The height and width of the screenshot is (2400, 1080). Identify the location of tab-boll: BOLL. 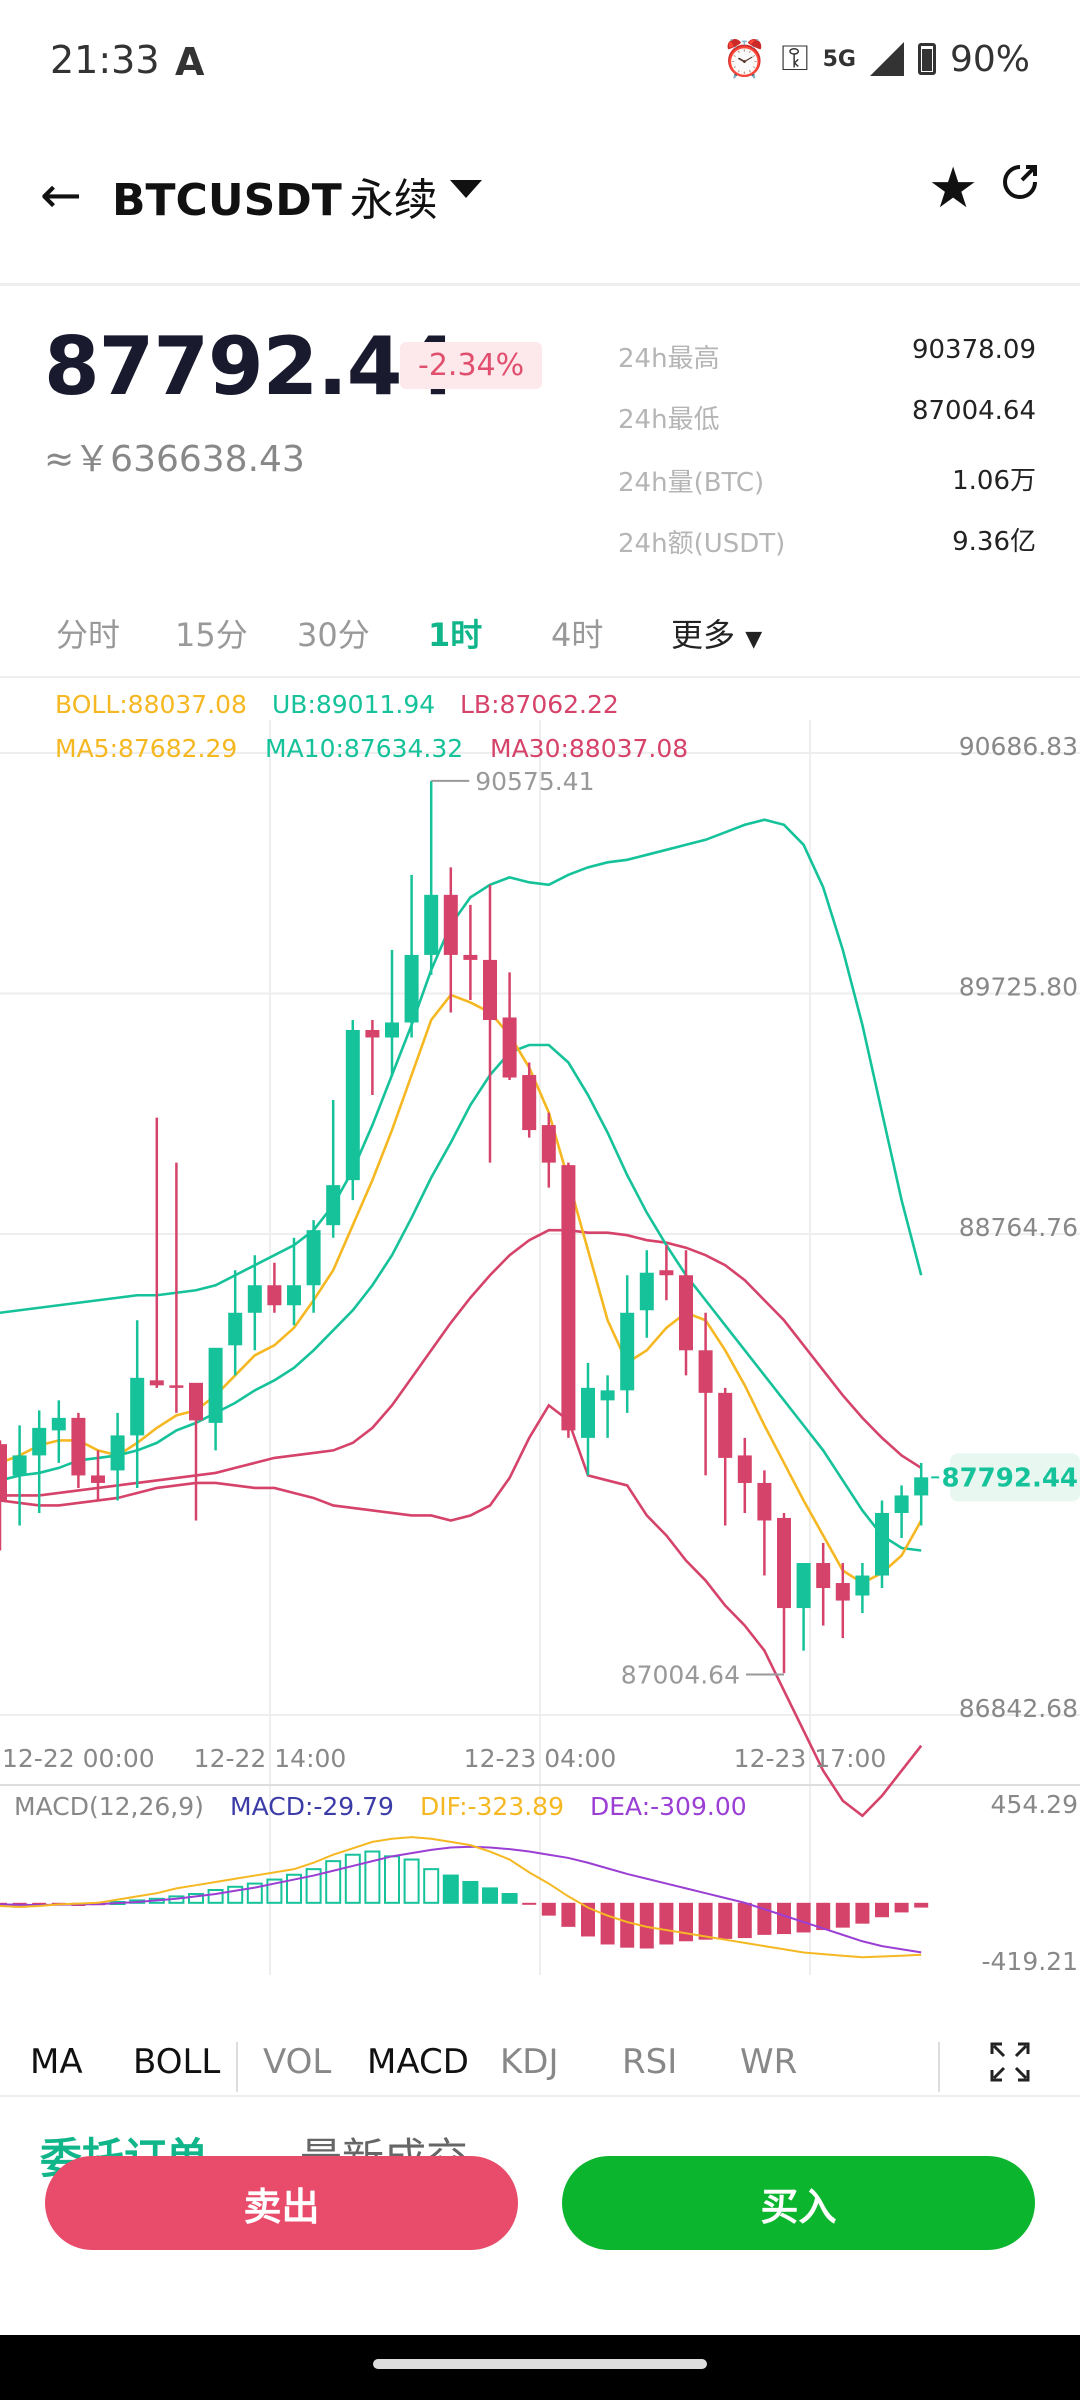
(177, 2062).